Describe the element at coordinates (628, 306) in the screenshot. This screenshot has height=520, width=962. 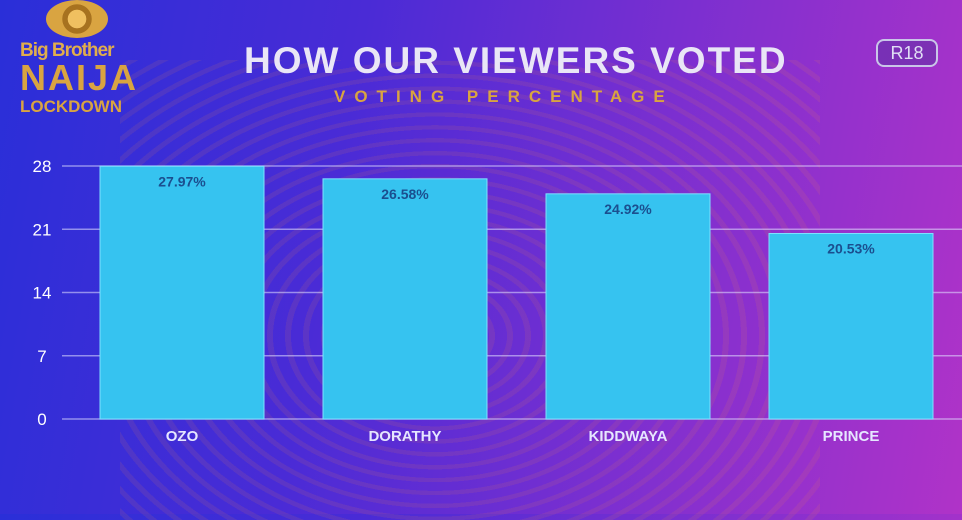
I see `bar-kiddwaya` at that location.